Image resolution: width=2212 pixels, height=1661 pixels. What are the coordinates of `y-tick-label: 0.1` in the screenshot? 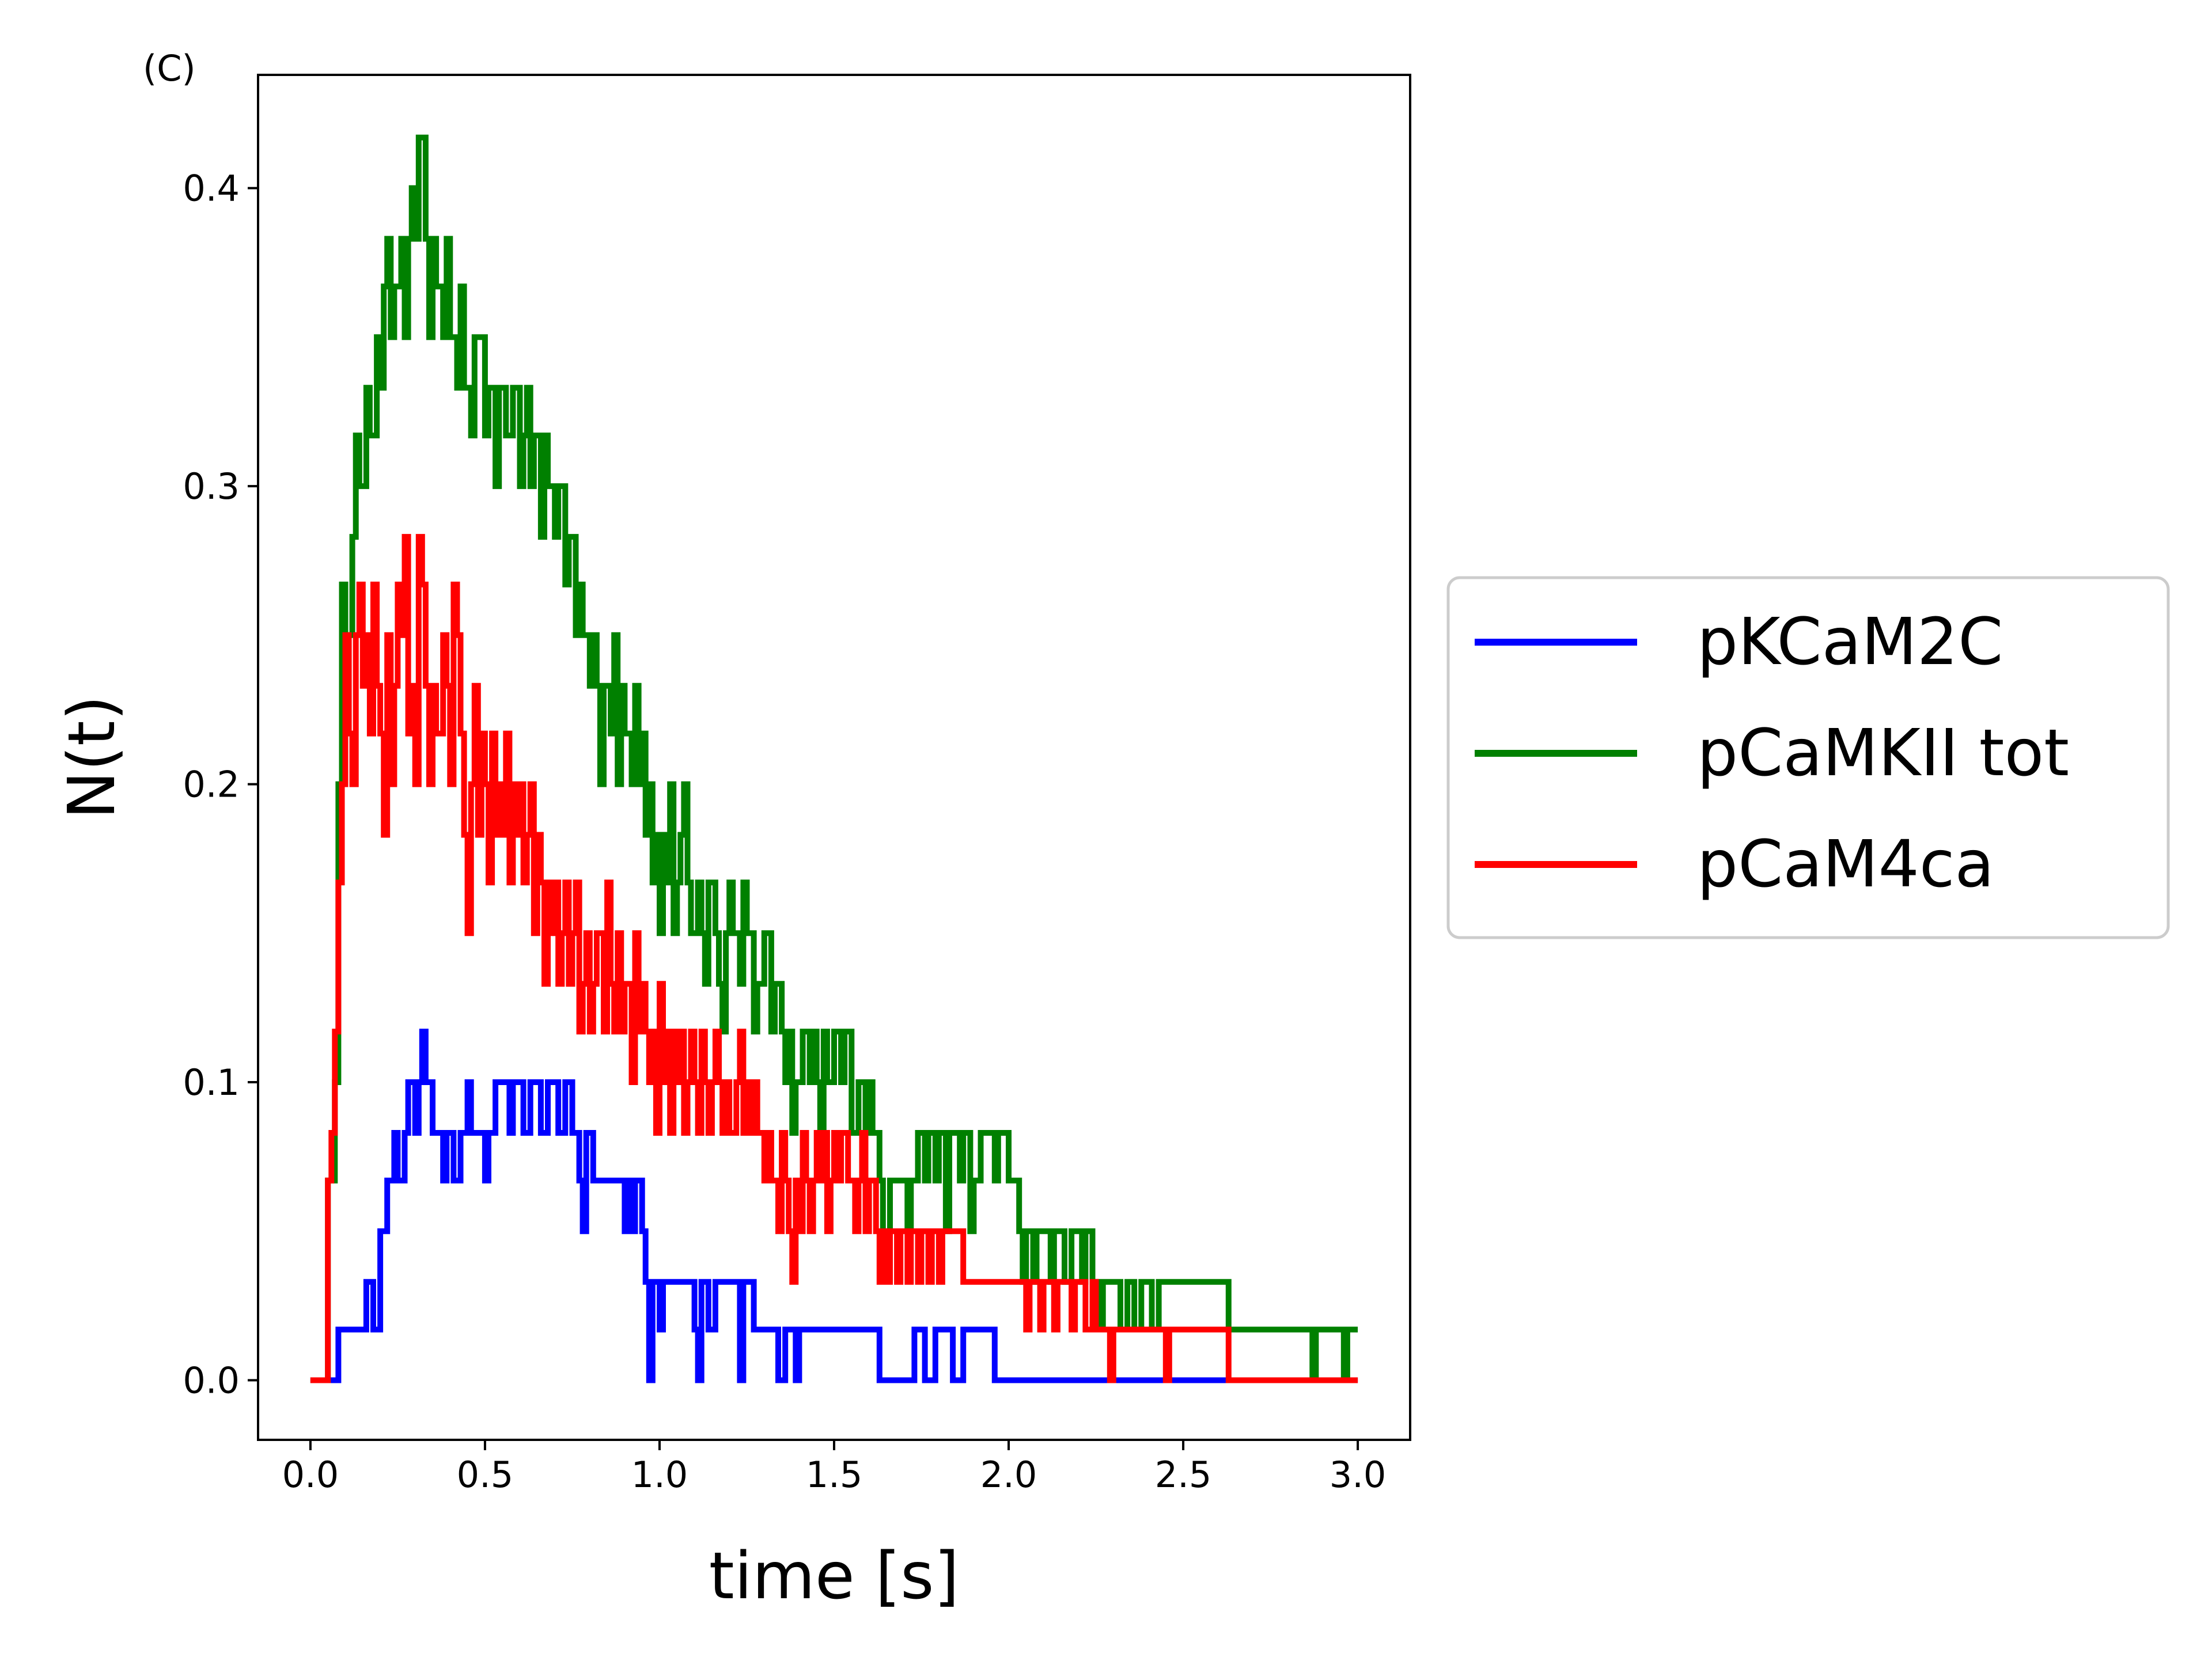 It's located at (211, 1082).